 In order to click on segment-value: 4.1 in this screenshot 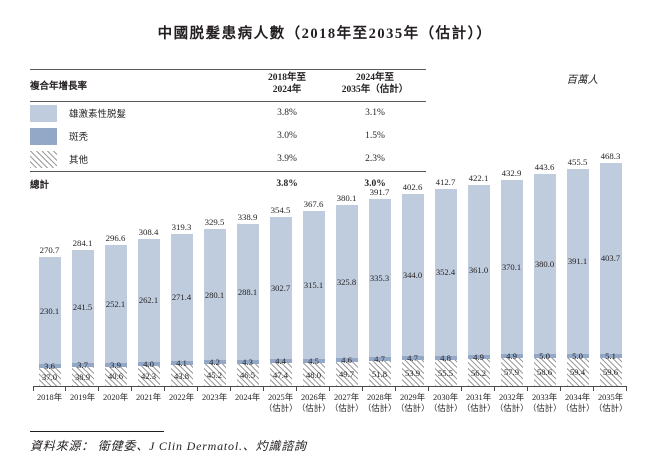, I will do `click(181, 363)`.